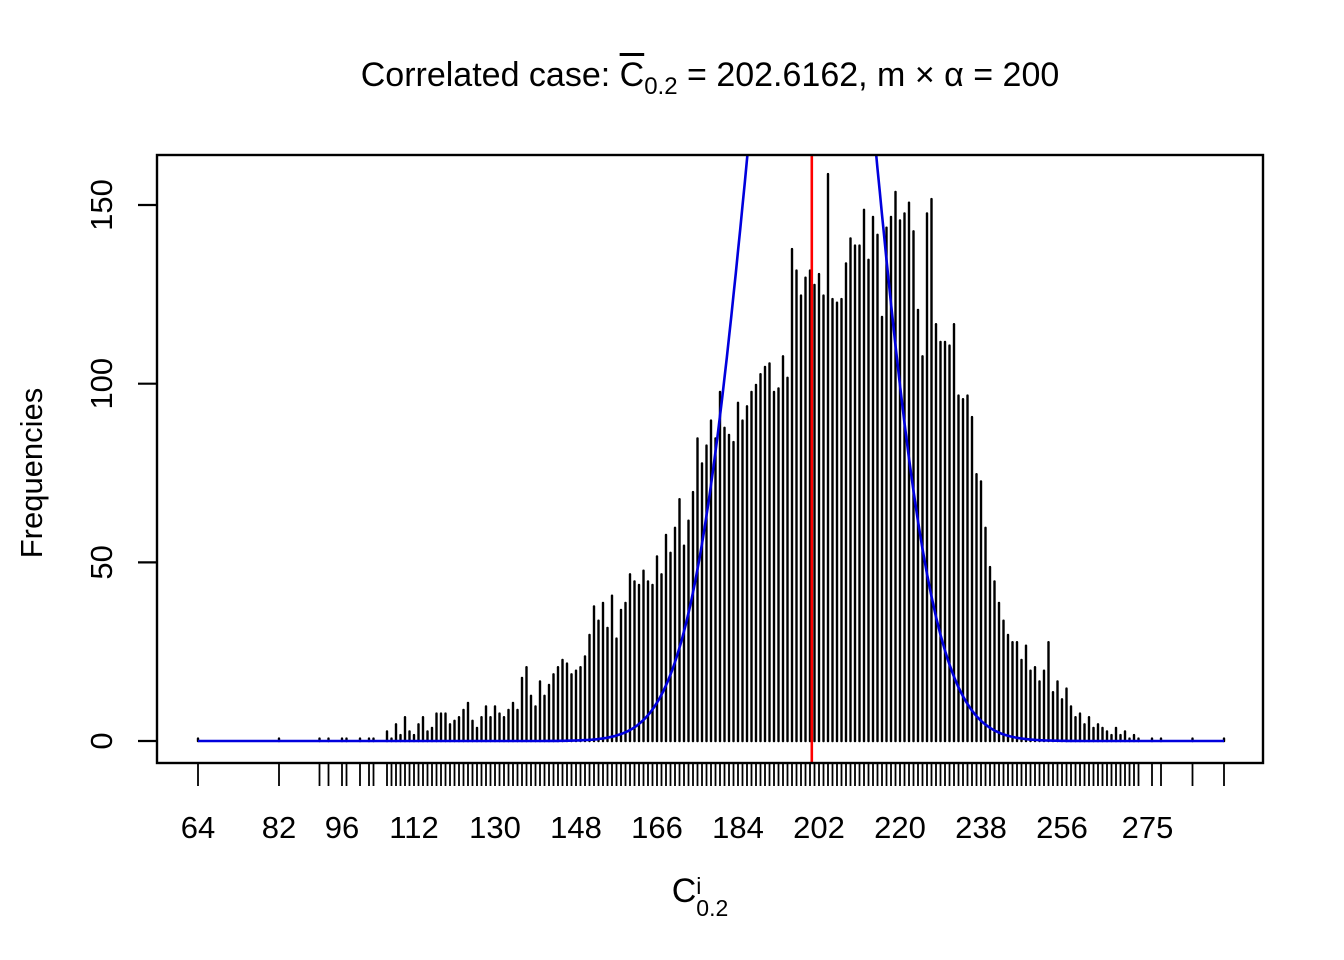 The height and width of the screenshot is (960, 1344). What do you see at coordinates (101, 740) in the screenshot?
I see `y-tick-label: 0` at bounding box center [101, 740].